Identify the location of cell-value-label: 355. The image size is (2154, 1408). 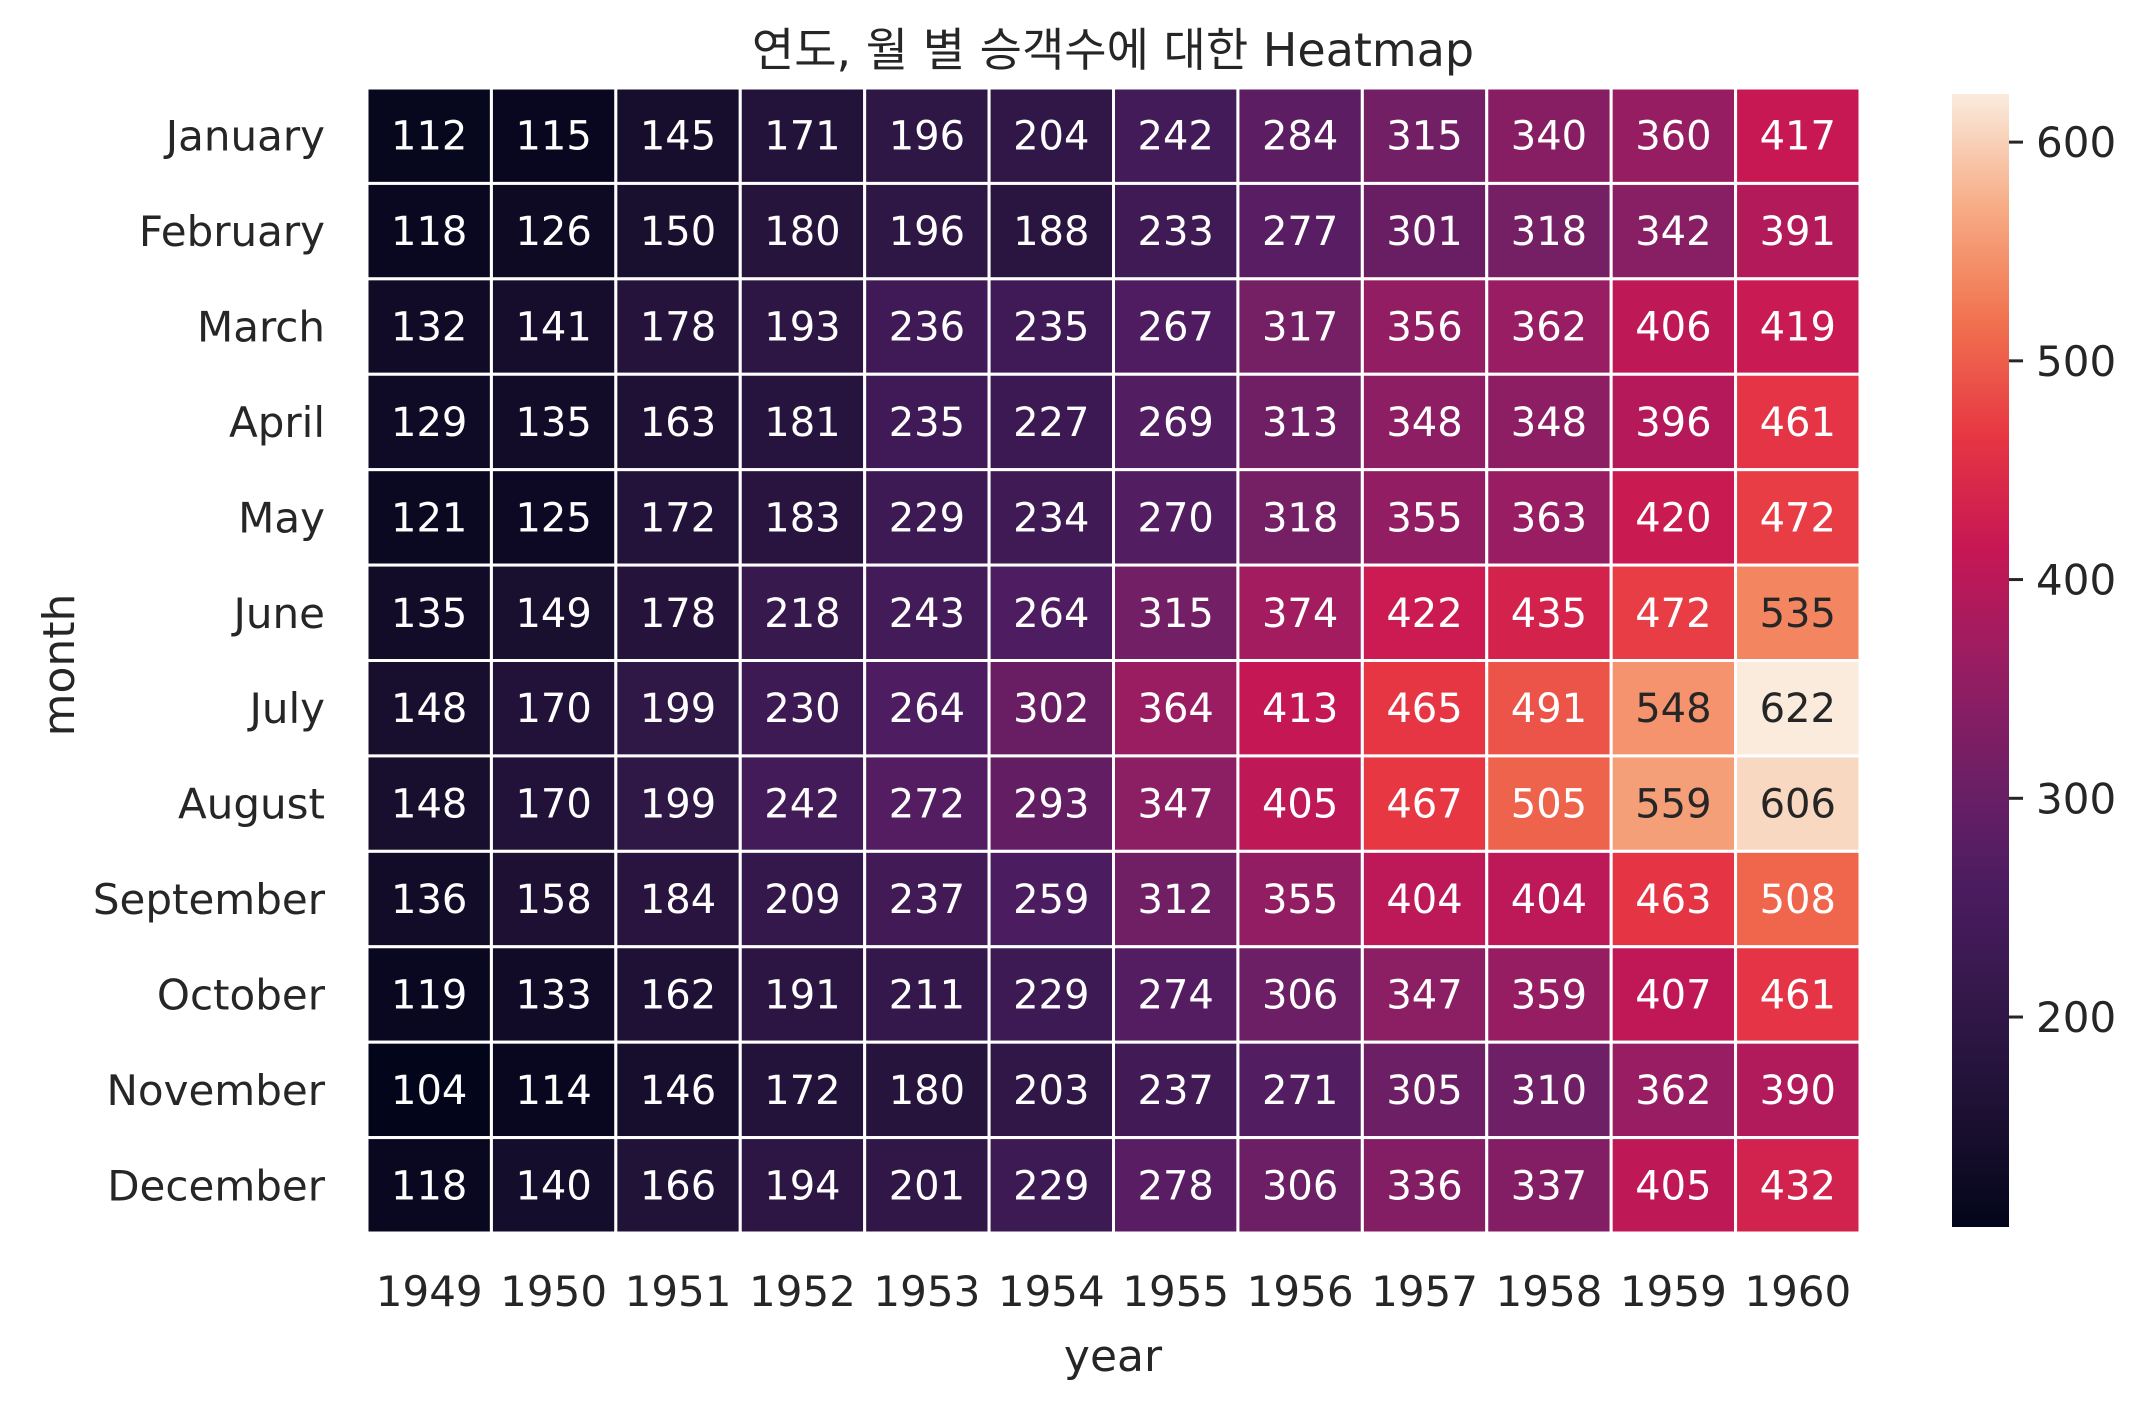
(1424, 518).